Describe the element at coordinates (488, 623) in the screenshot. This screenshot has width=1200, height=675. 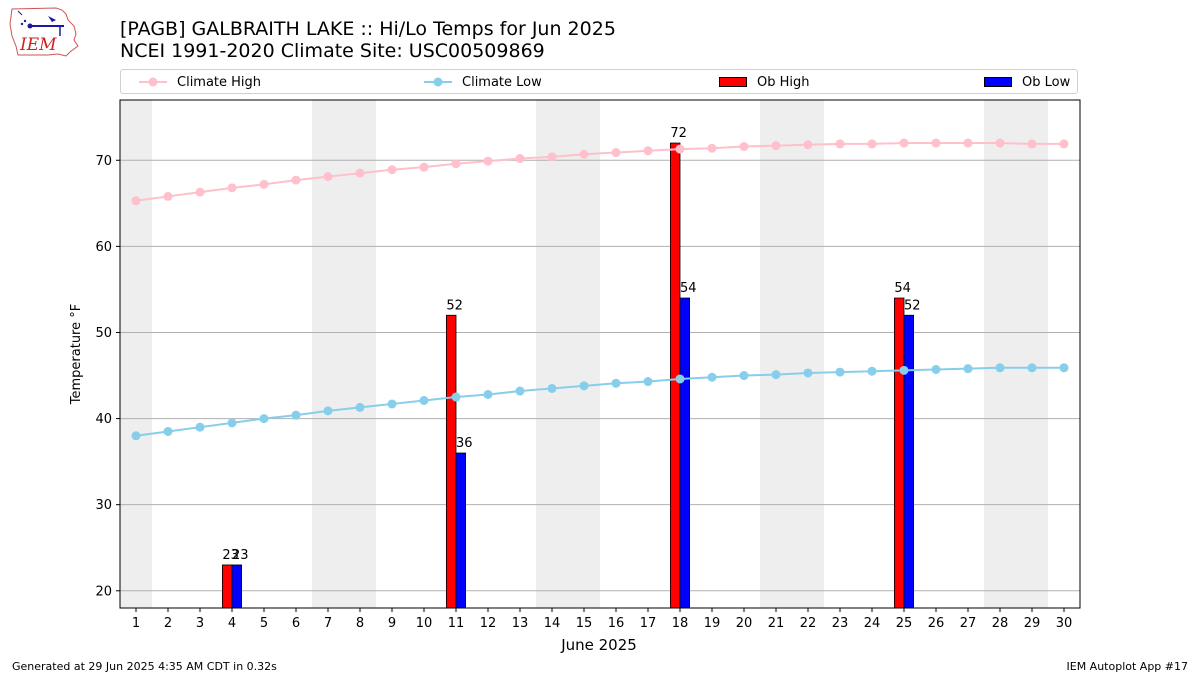
I see `x-tick-label: 12` at that location.